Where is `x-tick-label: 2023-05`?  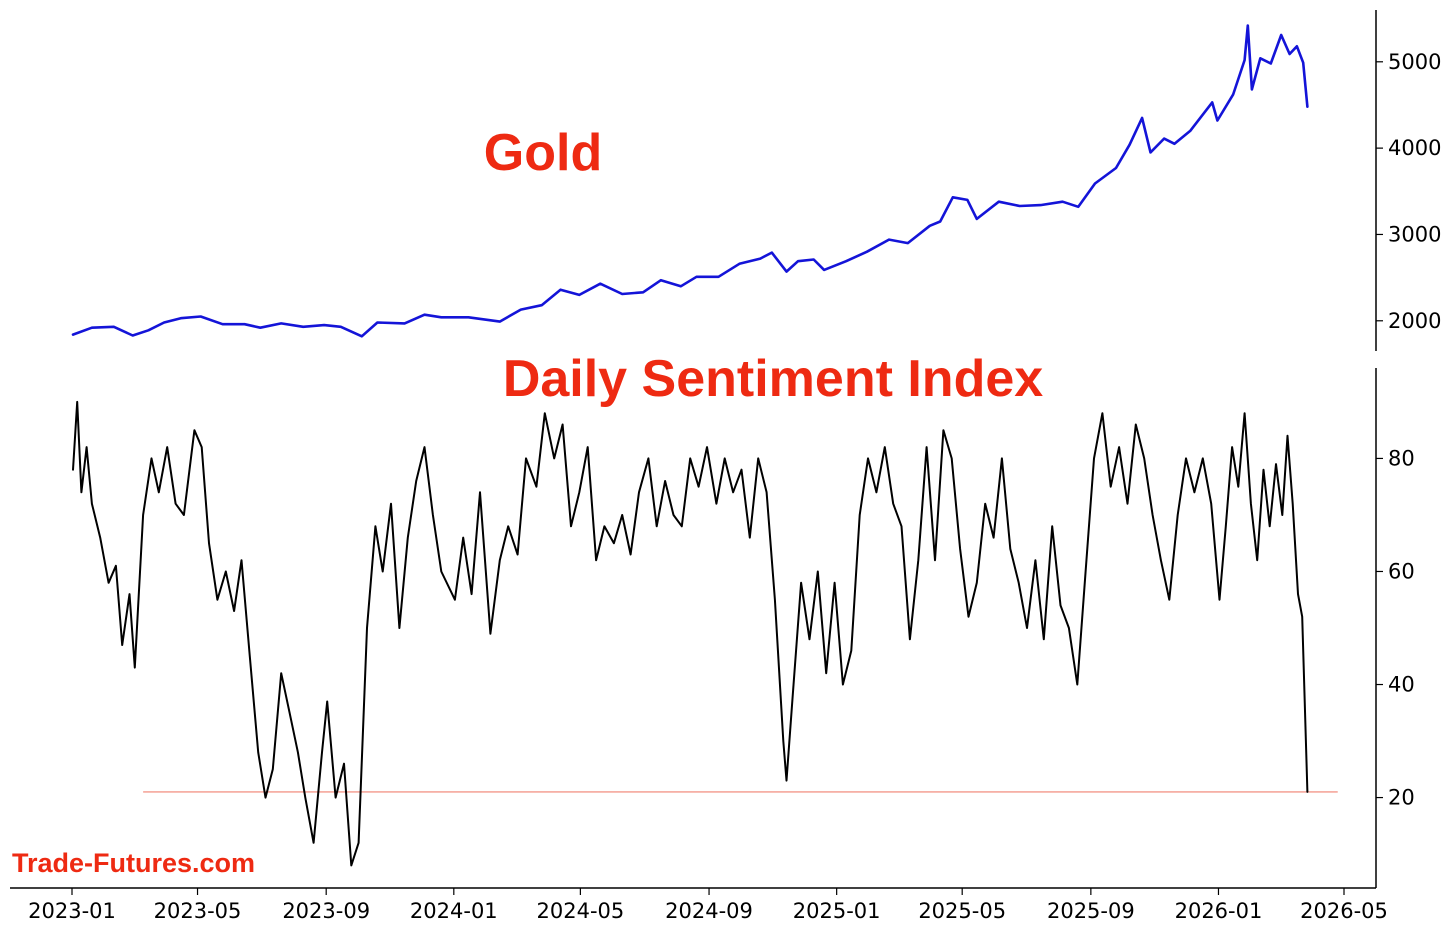 x-tick-label: 2023-05 is located at coordinates (198, 911).